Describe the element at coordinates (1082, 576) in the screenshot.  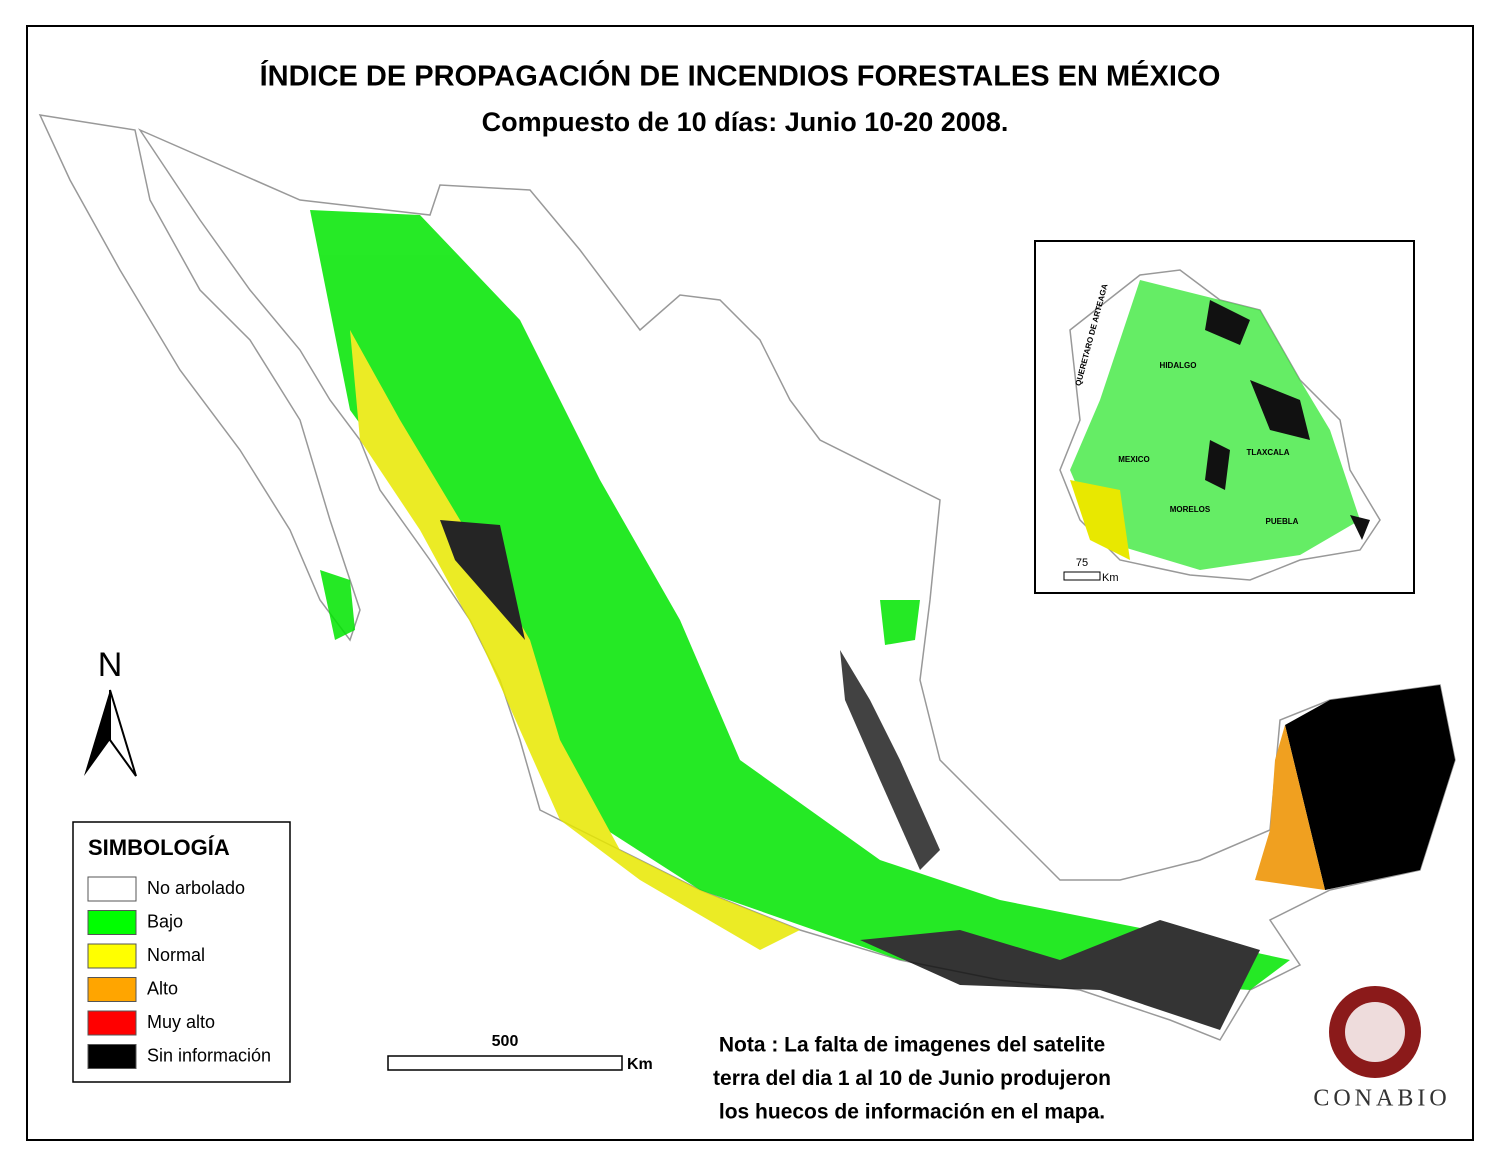
I see `inset-scale-bar` at that location.